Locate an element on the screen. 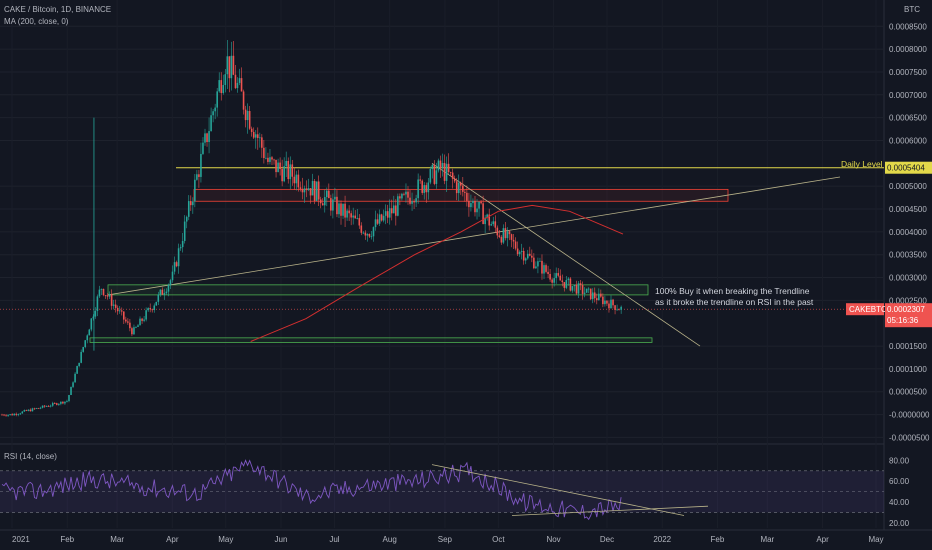  price-descending-trendline is located at coordinates (566, 254).